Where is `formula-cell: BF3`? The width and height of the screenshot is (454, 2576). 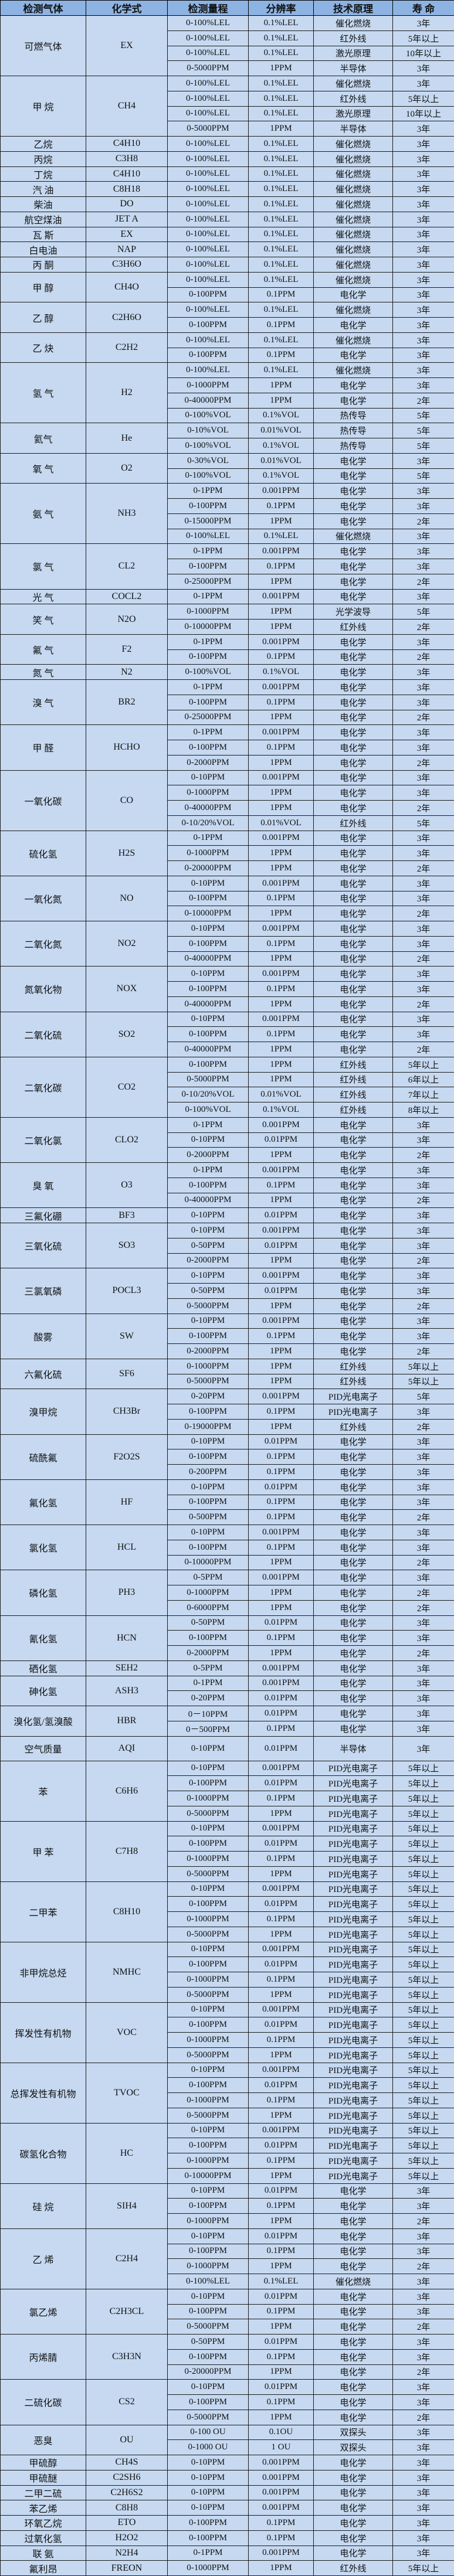
formula-cell: BF3 is located at coordinates (127, 1215).